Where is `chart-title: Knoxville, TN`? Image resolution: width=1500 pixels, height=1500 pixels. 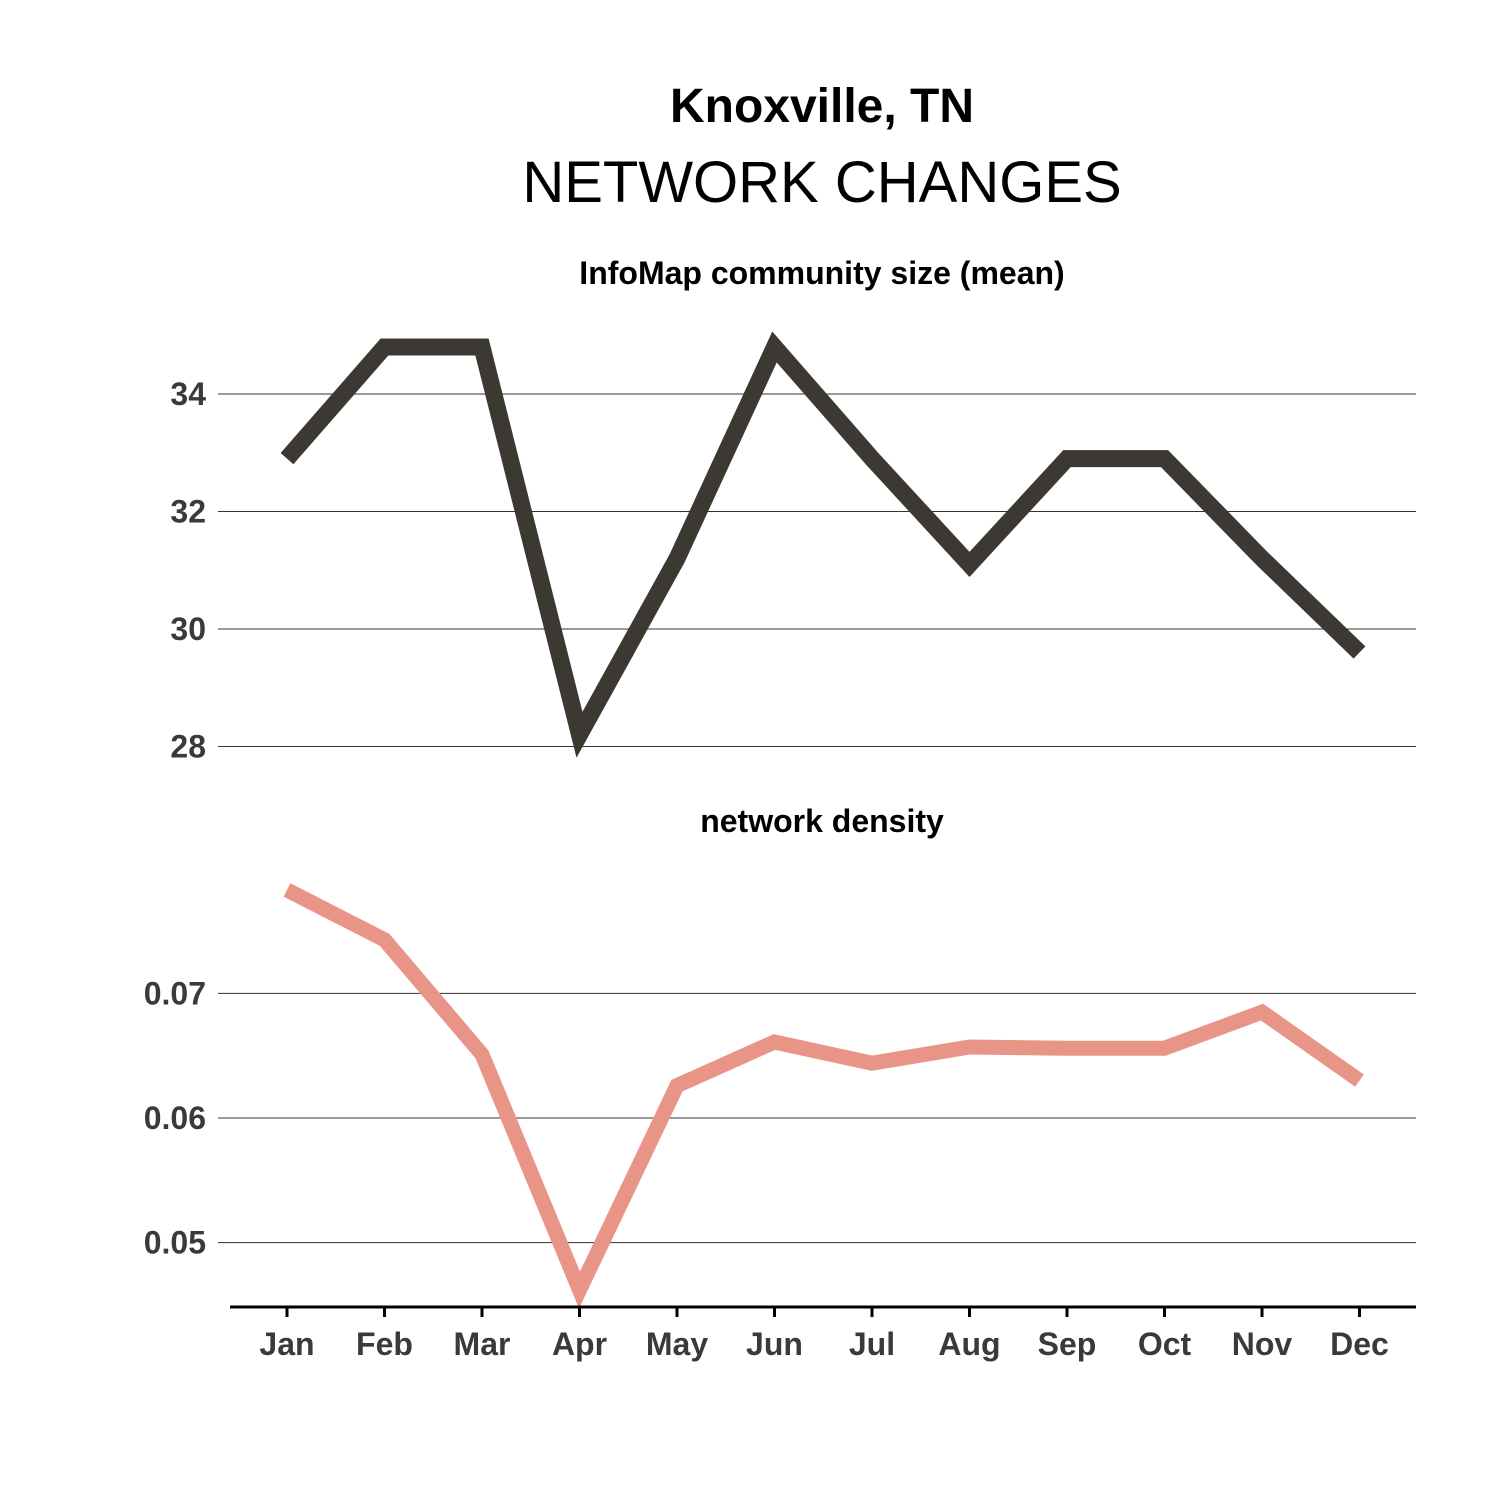 chart-title: Knoxville, TN is located at coordinates (822, 106).